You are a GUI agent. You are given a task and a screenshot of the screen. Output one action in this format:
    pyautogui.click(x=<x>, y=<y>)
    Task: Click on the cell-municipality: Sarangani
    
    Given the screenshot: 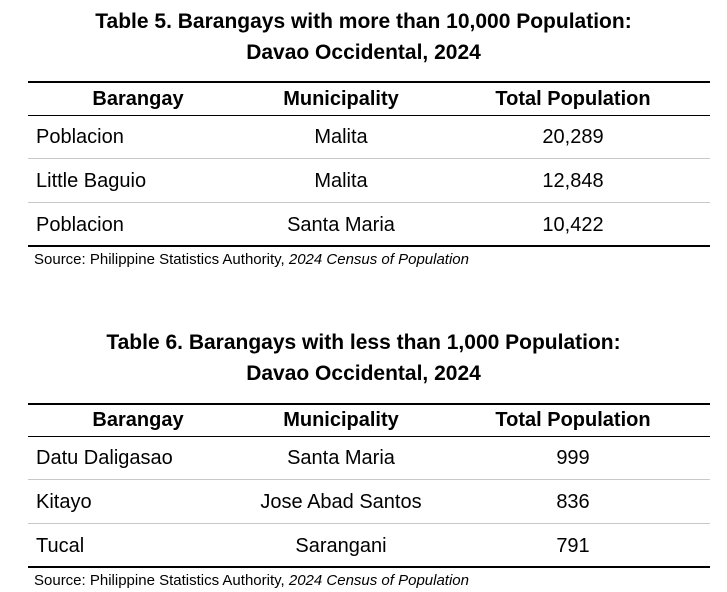 What is the action you would take?
    pyautogui.click(x=341, y=546)
    